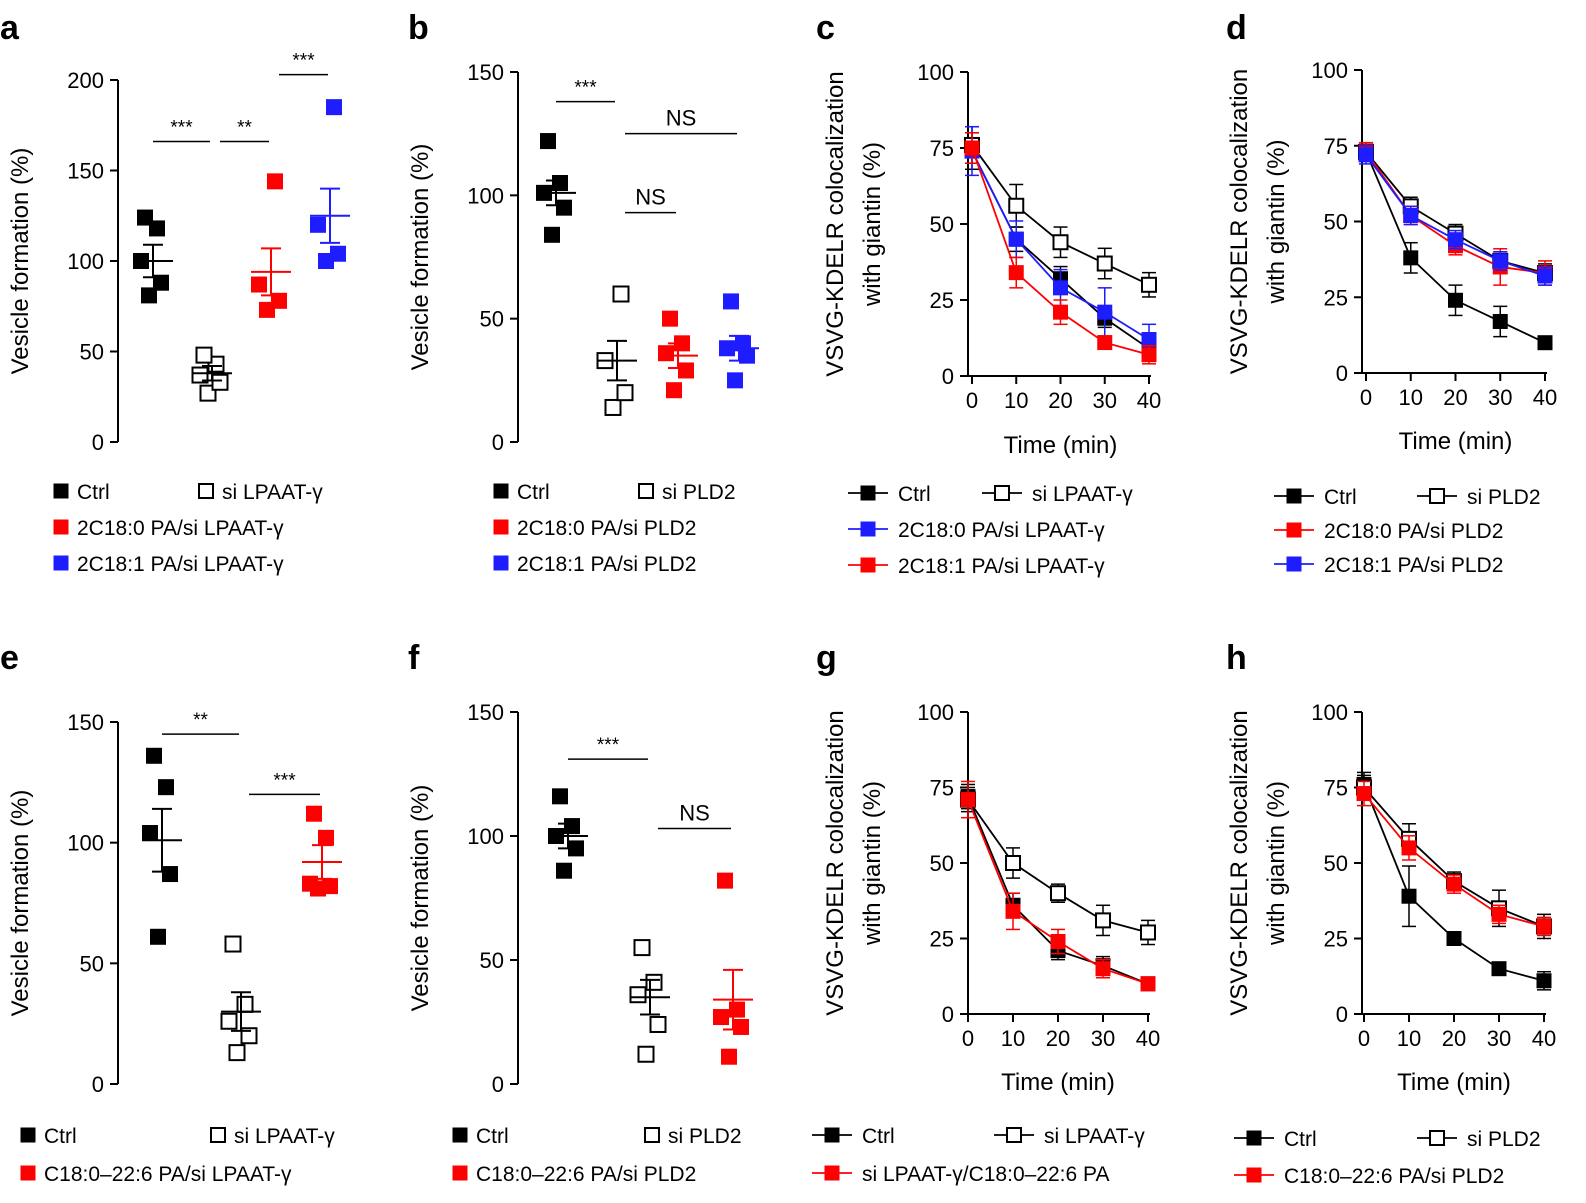 The width and height of the screenshot is (1586, 1203). What do you see at coordinates (1437, 496) in the screenshot?
I see `legend-marker-d` at bounding box center [1437, 496].